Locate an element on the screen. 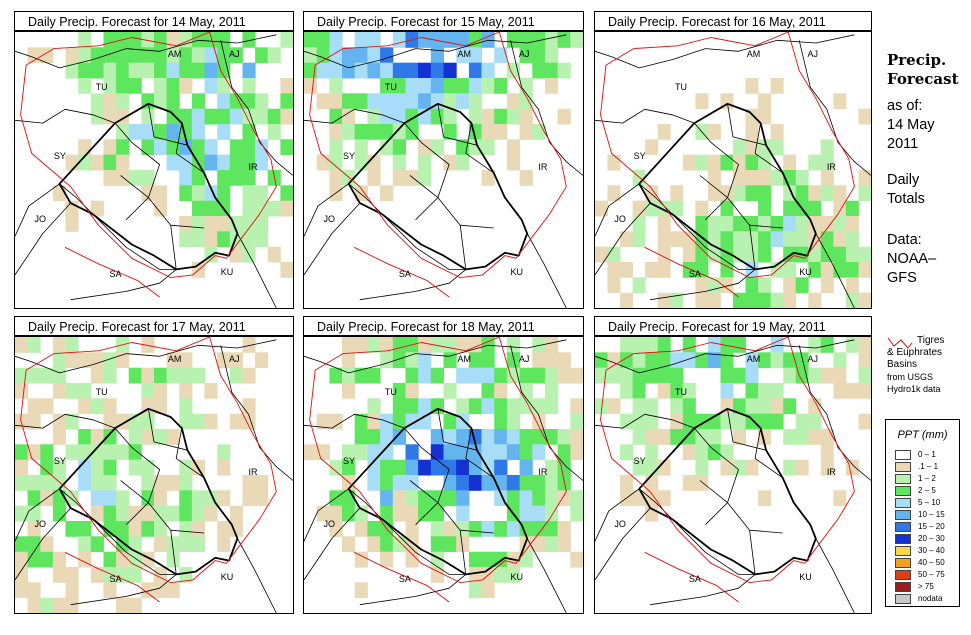  sidebar-totals-line1: Daily is located at coordinates (903, 180).